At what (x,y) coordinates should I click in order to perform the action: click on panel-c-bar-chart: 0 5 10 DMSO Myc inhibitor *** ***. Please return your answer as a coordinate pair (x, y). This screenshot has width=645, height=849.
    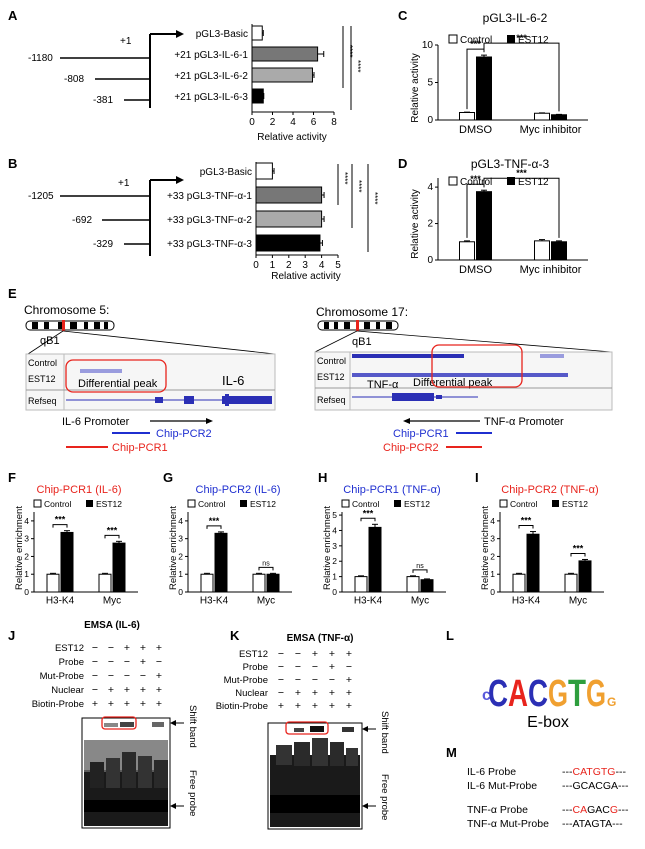
    Looking at the image, I should click on (505, 84).